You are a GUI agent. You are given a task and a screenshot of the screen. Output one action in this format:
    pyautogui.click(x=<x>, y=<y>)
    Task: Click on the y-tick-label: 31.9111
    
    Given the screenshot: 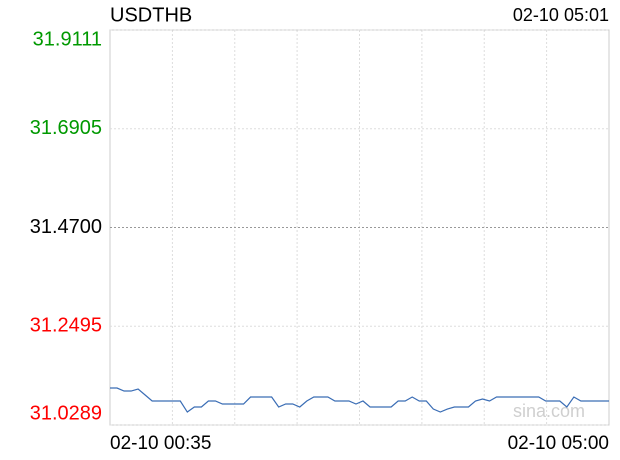 What is the action you would take?
    pyautogui.click(x=67, y=39)
    